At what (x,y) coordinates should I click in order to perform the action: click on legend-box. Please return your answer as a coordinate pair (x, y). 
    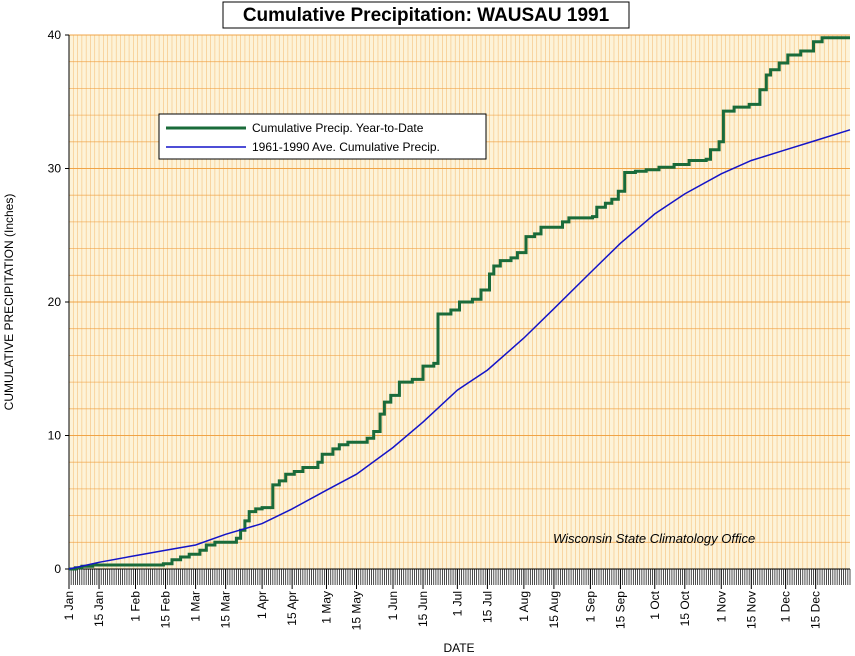
    Looking at the image, I should click on (322, 136).